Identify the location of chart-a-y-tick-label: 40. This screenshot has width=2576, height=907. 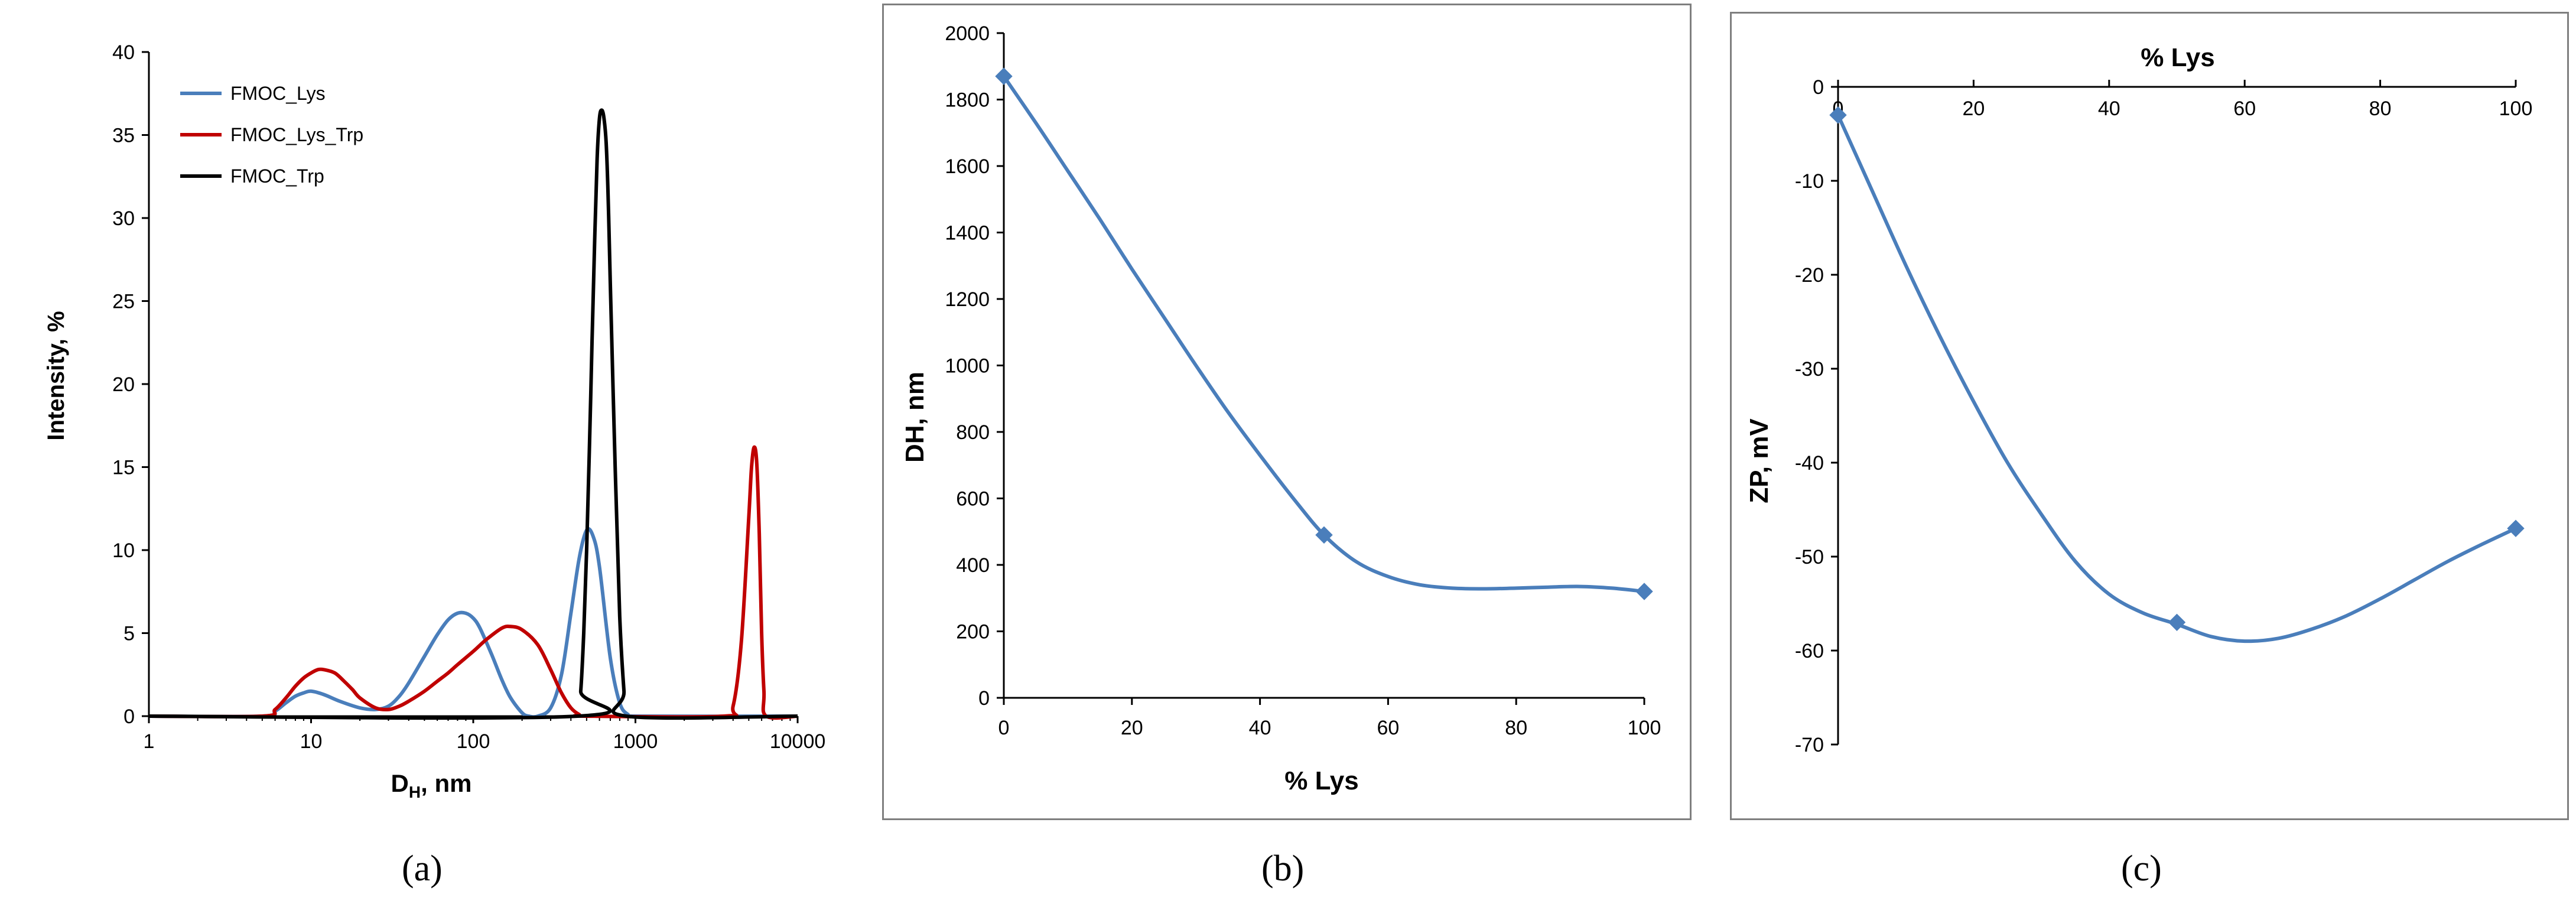
(124, 52).